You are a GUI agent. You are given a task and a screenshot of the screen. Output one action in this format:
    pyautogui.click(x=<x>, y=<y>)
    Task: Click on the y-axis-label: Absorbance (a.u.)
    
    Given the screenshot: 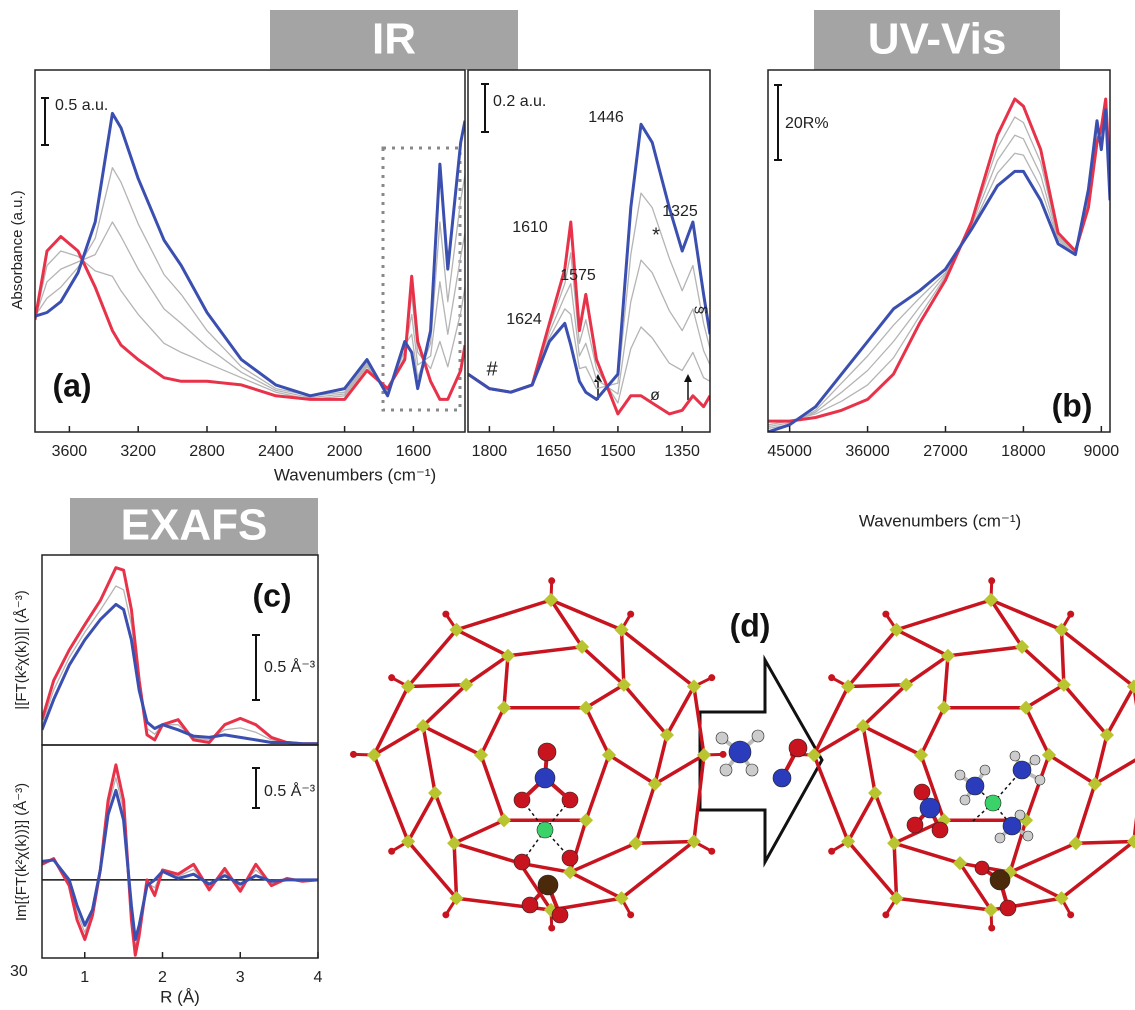 What is the action you would take?
    pyautogui.click(x=17, y=249)
    